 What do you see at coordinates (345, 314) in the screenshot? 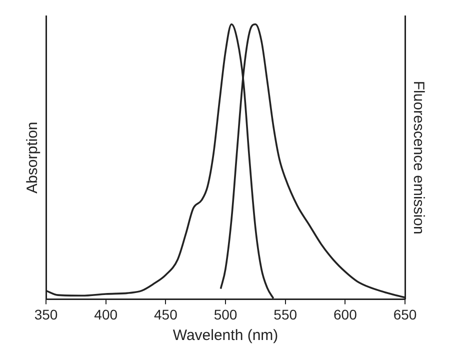
I see `x-tick-label: 600` at bounding box center [345, 314].